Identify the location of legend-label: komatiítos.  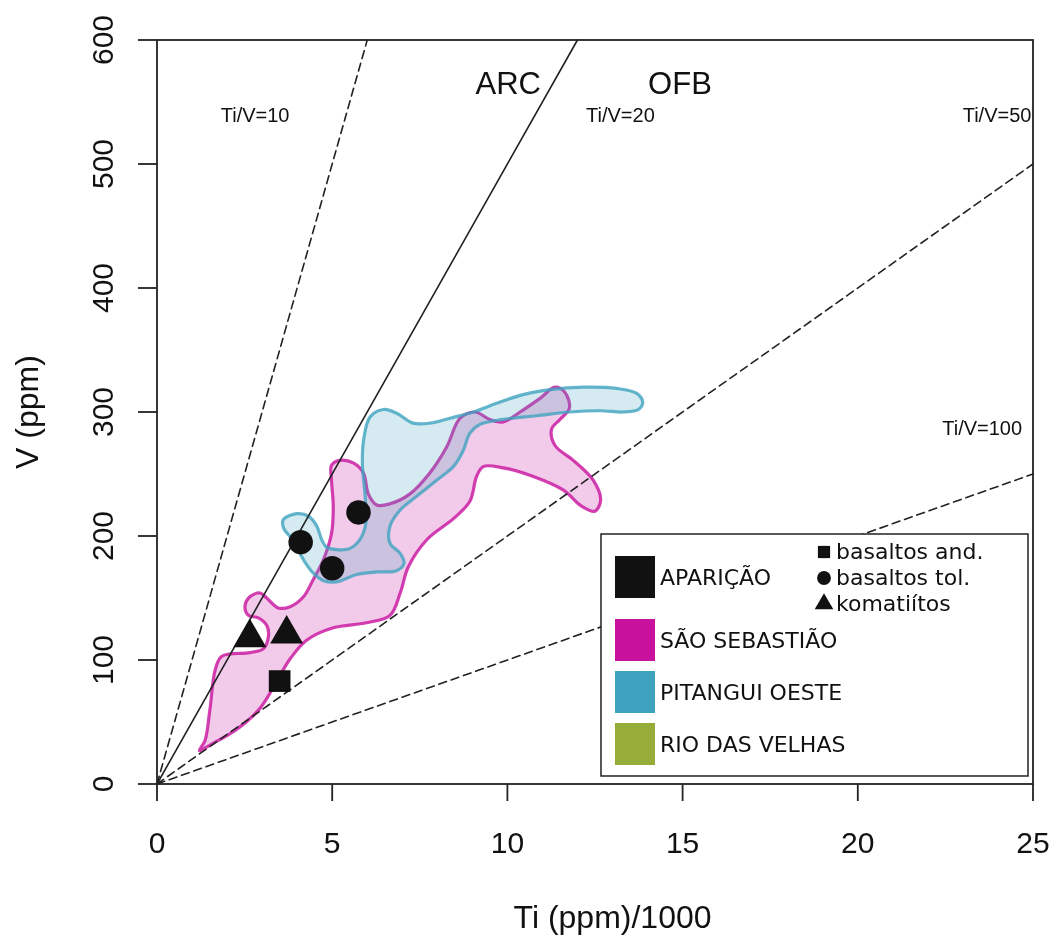
(893, 603).